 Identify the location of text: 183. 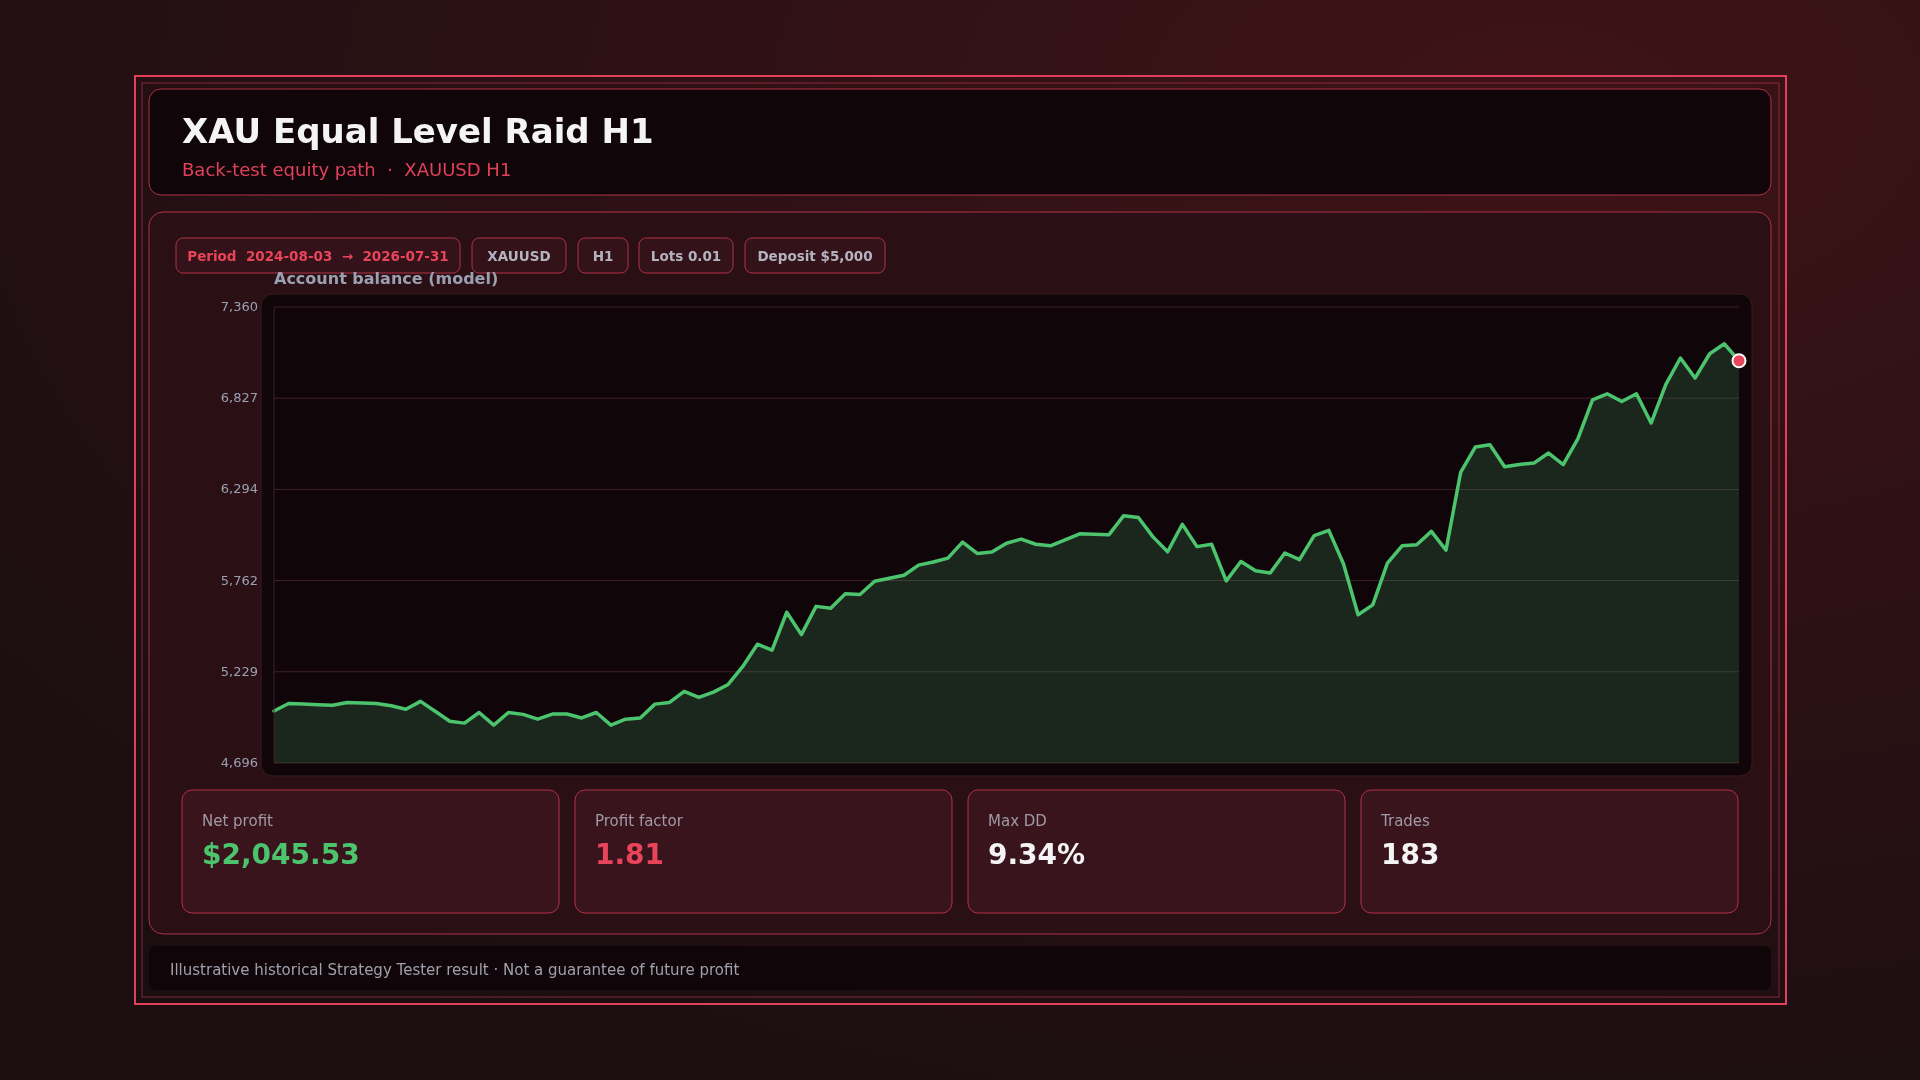
(1410, 854).